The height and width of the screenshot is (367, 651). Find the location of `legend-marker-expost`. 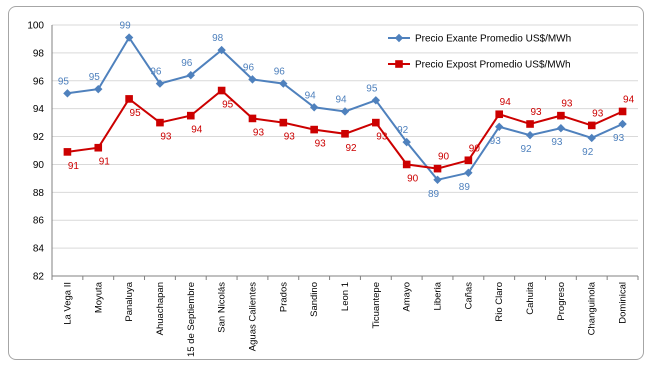

legend-marker-expost is located at coordinates (399, 64).